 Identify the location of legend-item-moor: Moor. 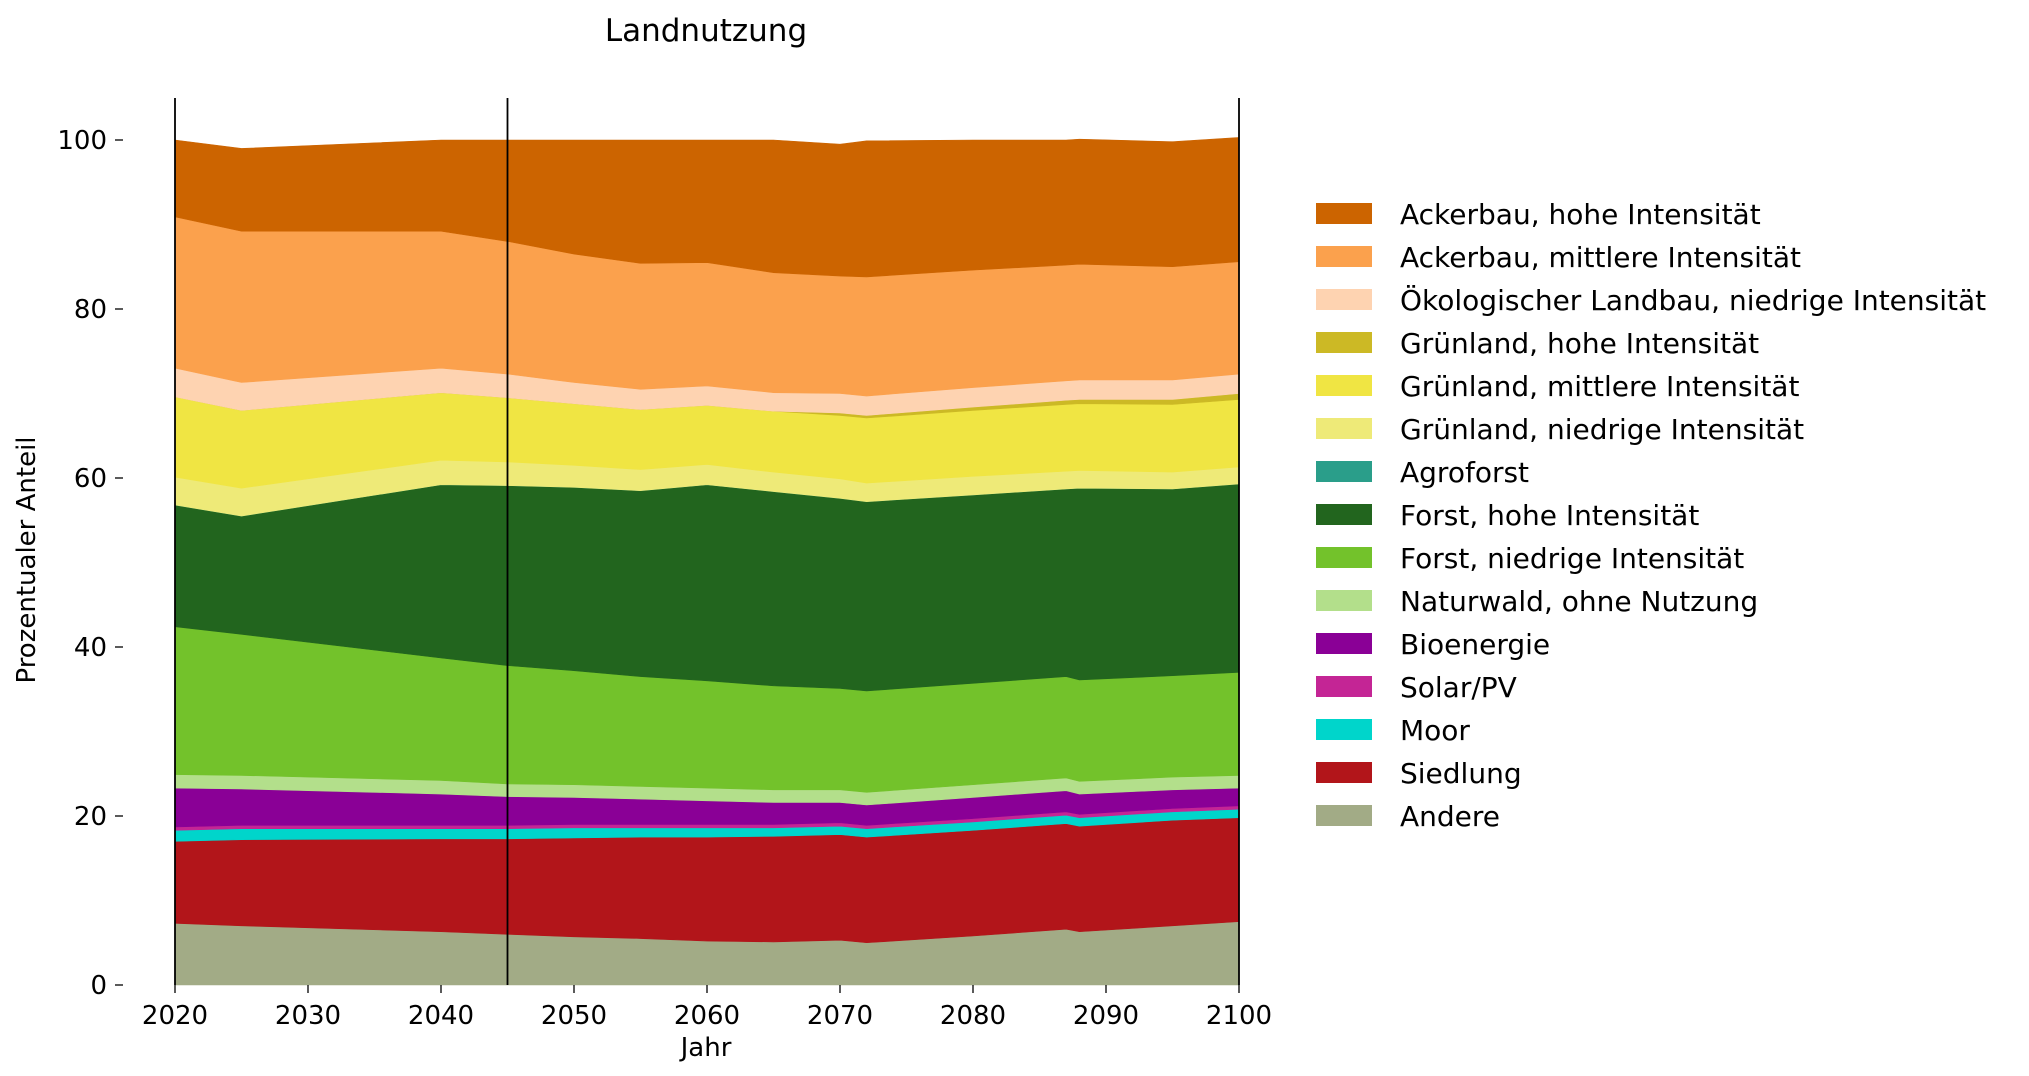
(1393, 730).